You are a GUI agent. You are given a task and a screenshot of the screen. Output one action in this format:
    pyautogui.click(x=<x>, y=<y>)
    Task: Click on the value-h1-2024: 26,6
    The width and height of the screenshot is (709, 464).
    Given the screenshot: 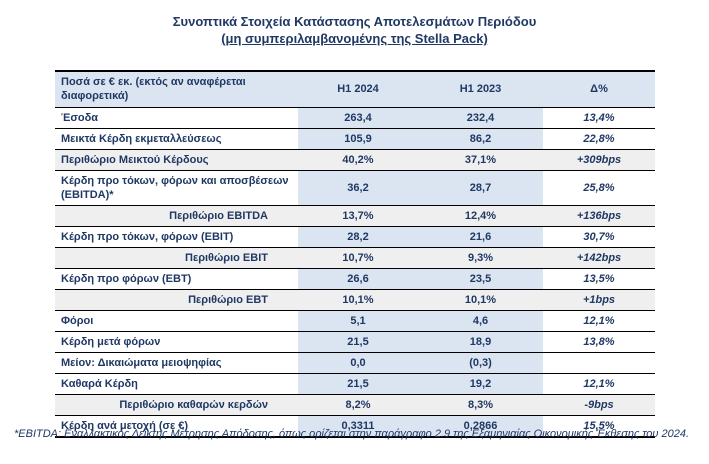 What is the action you would take?
    pyautogui.click(x=358, y=278)
    